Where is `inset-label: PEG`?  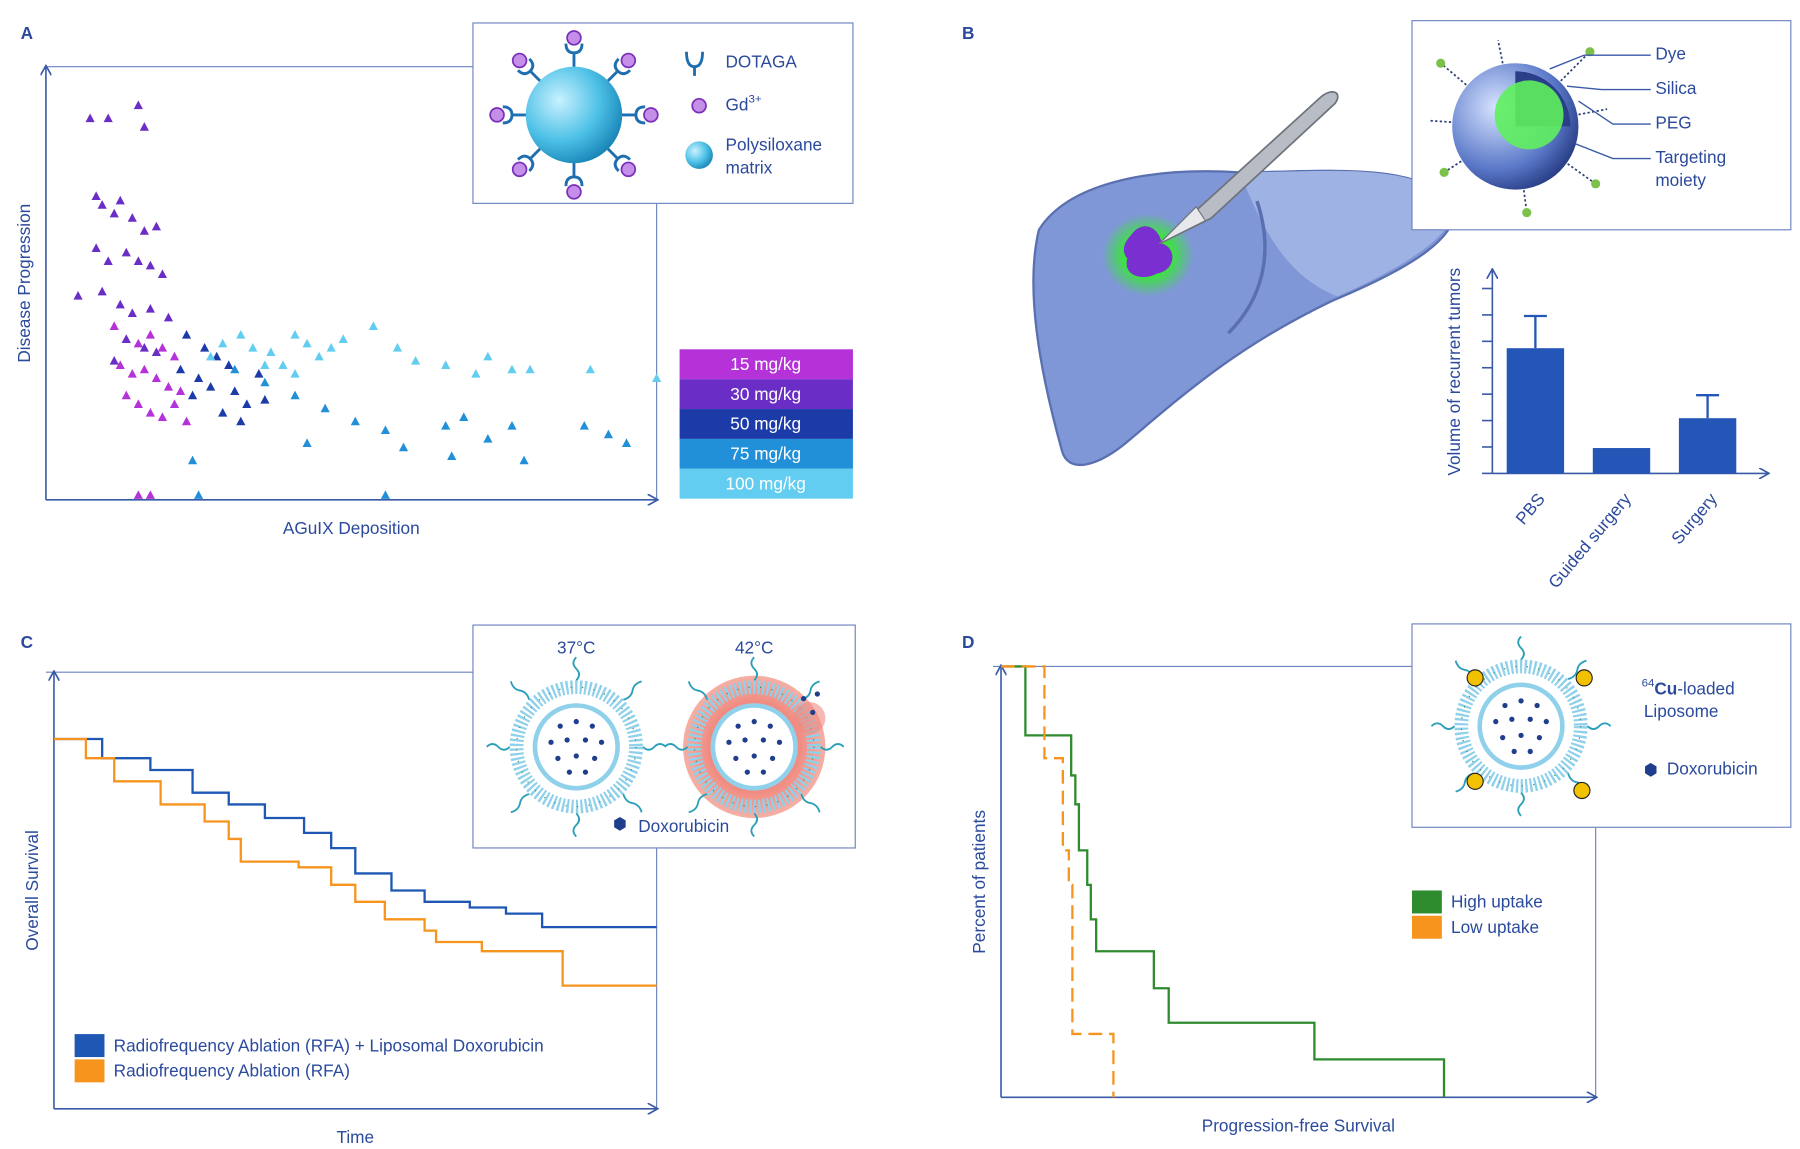 inset-label: PEG is located at coordinates (1673, 123).